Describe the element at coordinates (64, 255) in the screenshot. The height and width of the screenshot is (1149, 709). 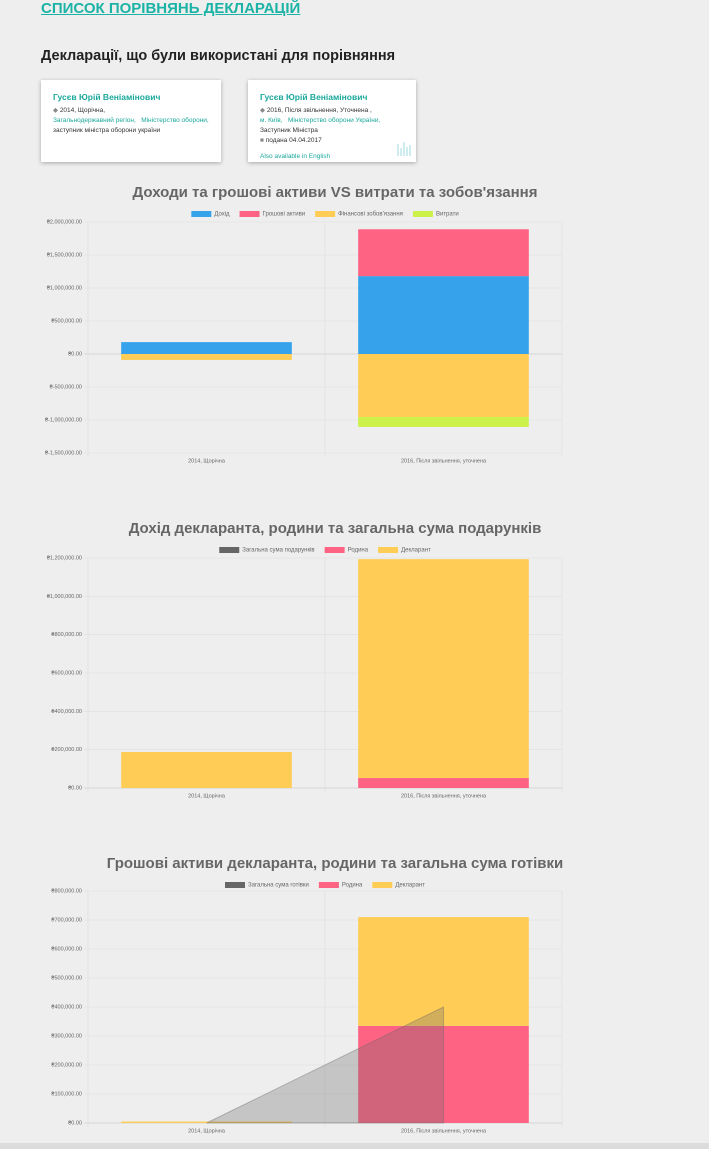
I see `y-tick-label: ₴1,500,000.00` at that location.